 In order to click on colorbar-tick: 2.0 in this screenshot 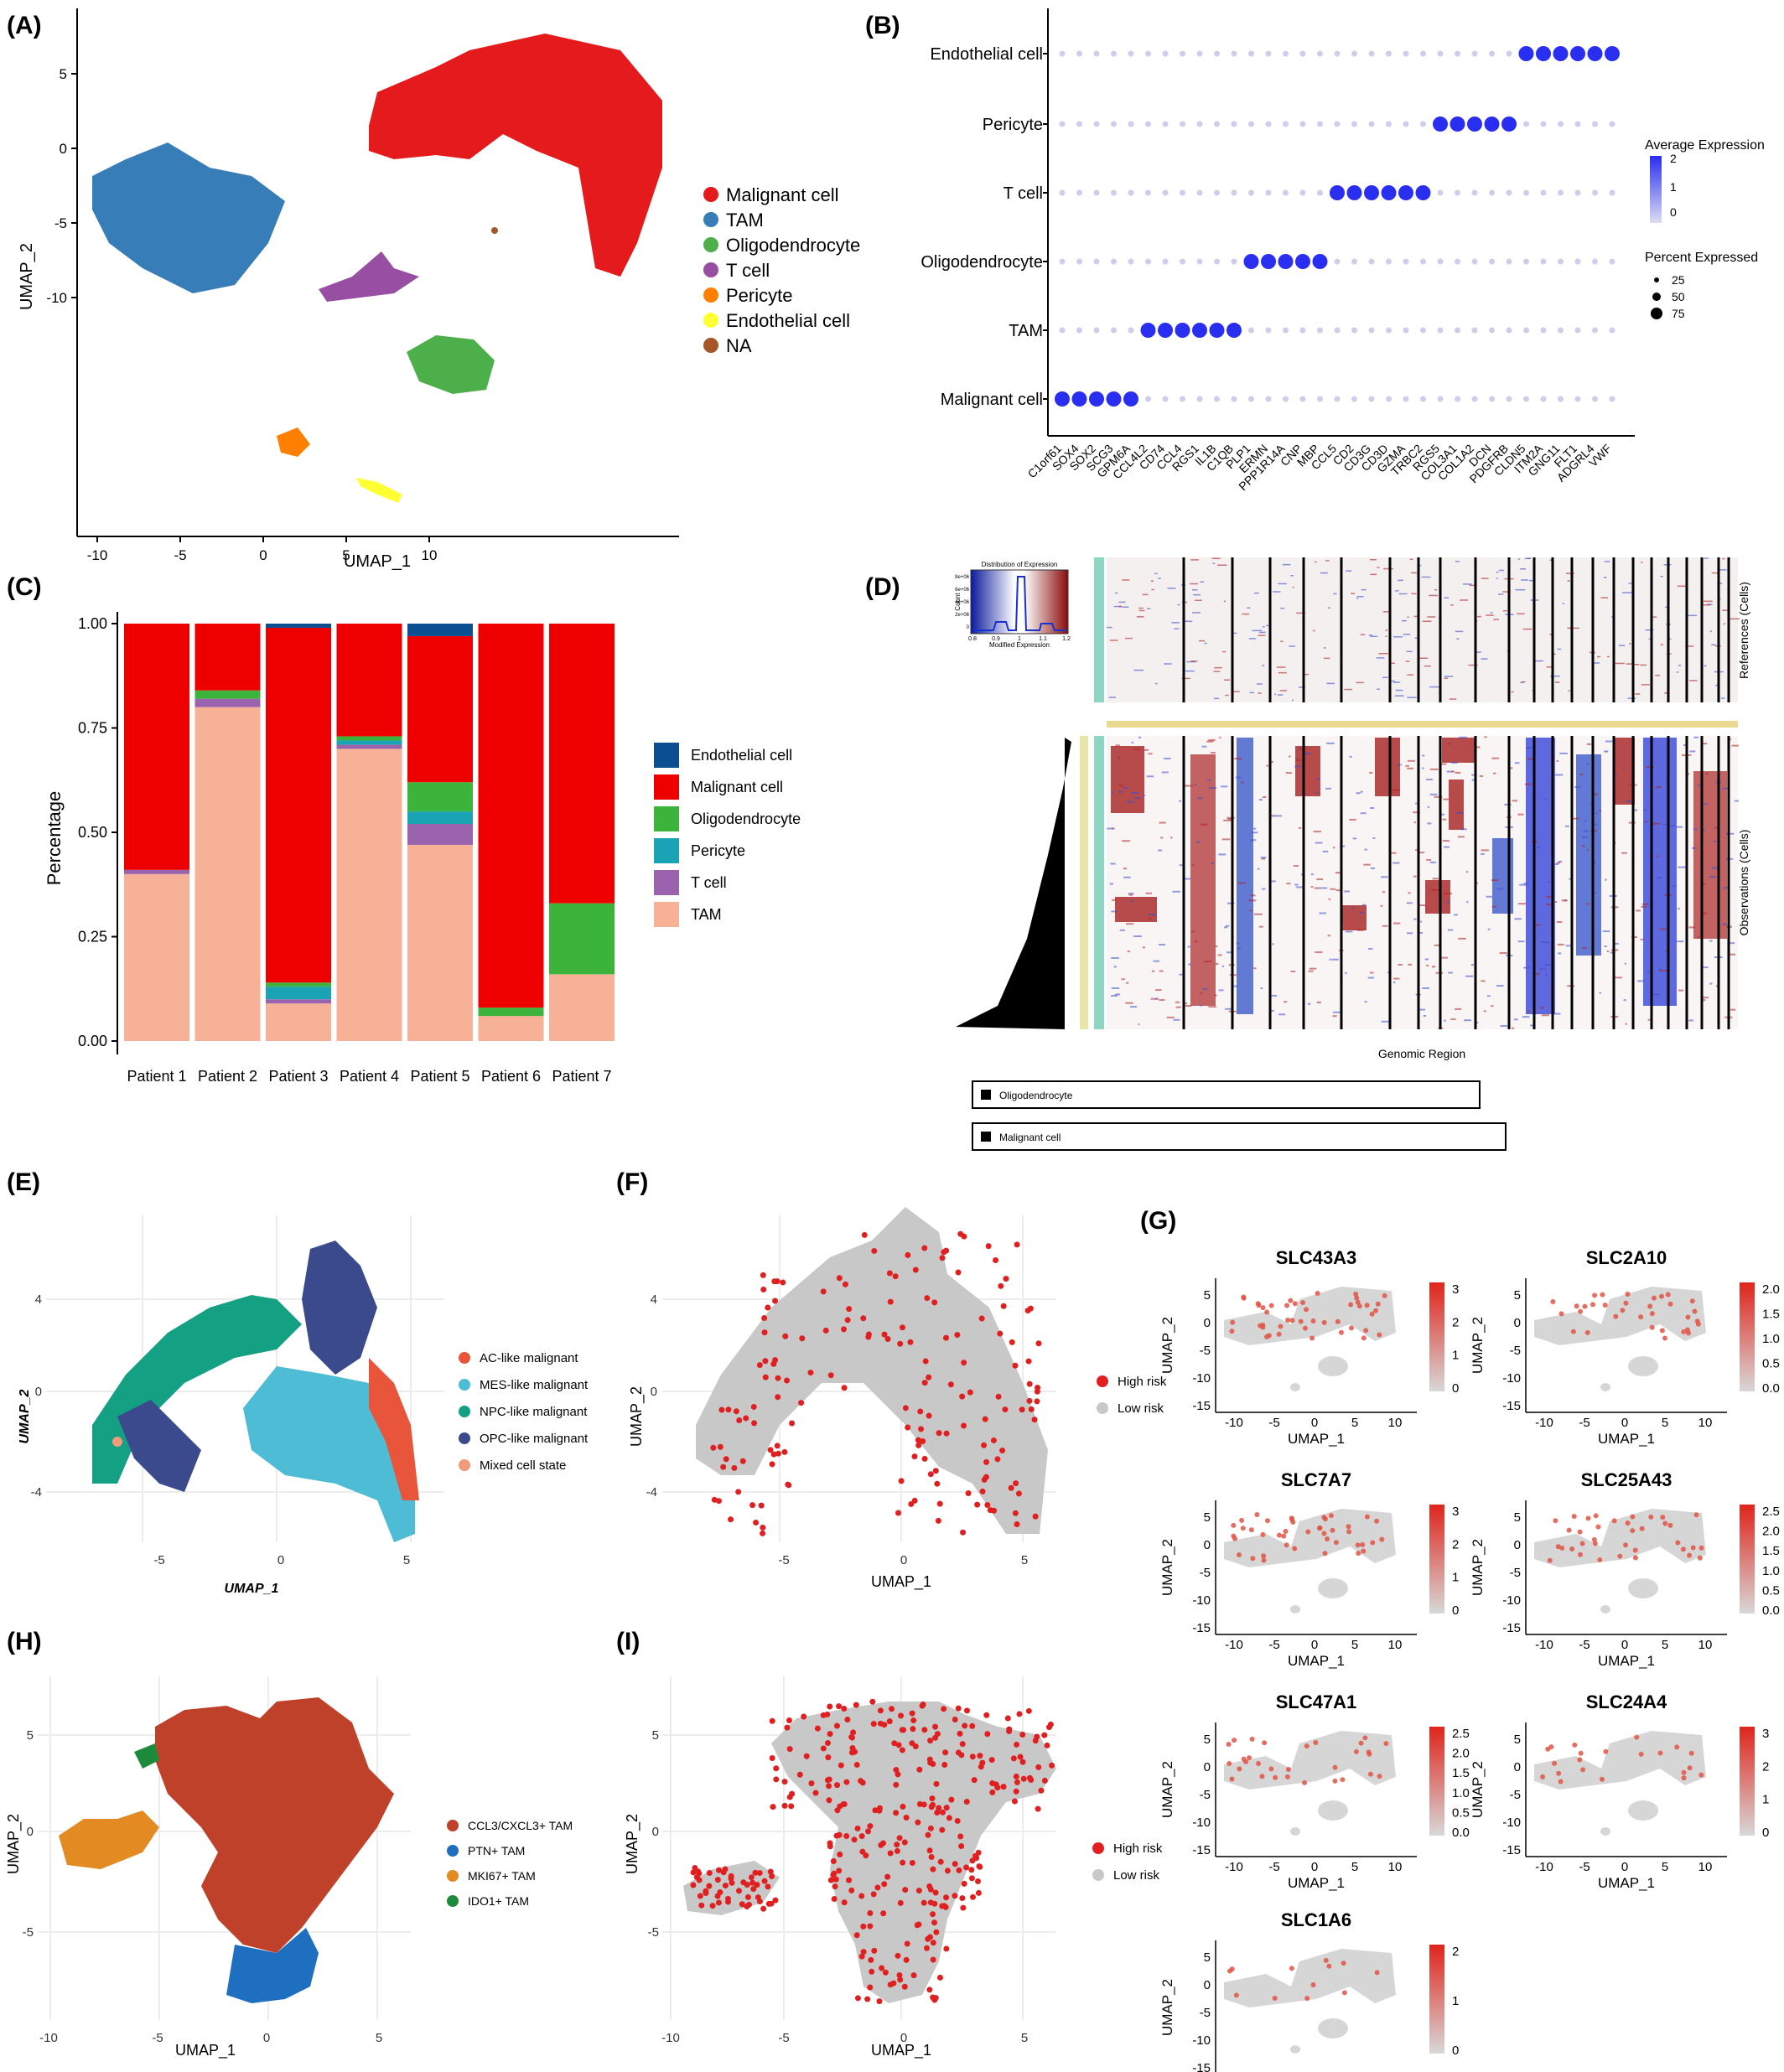, I will do `click(1461, 1754)`.